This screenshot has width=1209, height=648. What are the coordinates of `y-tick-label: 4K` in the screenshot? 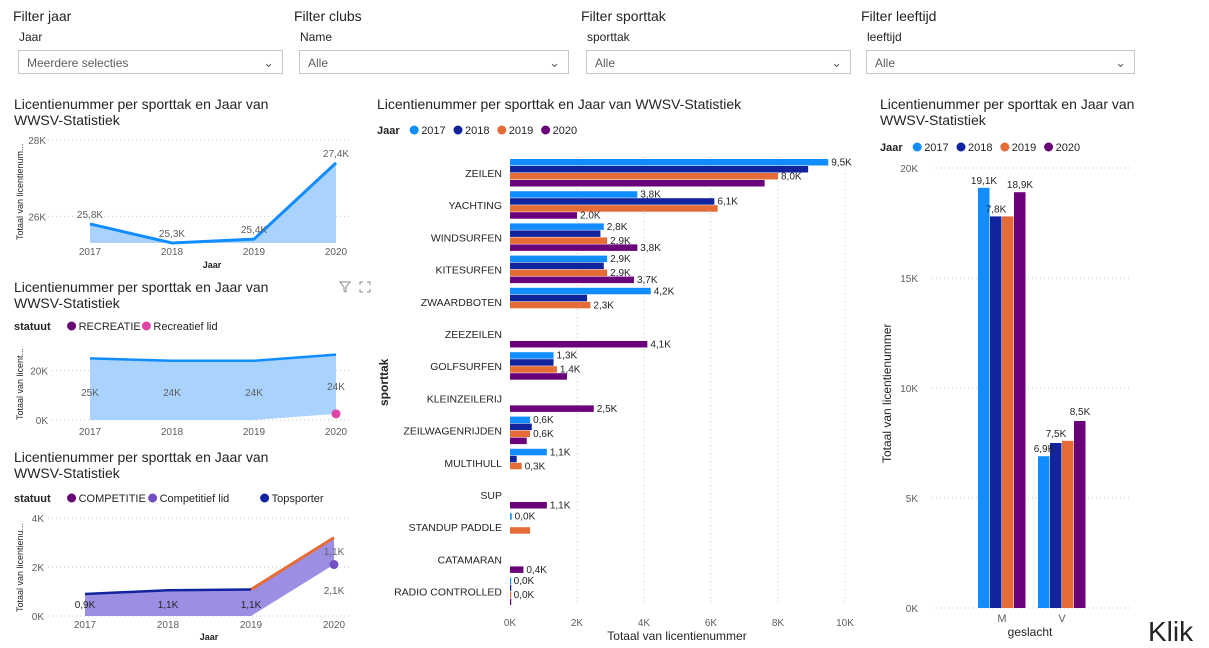 It's located at (38, 519).